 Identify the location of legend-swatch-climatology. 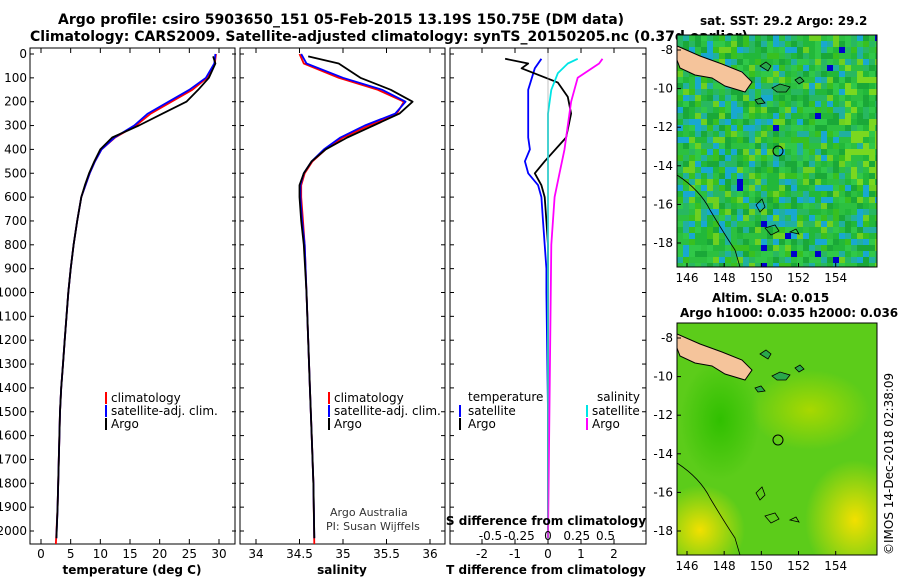
(106, 398).